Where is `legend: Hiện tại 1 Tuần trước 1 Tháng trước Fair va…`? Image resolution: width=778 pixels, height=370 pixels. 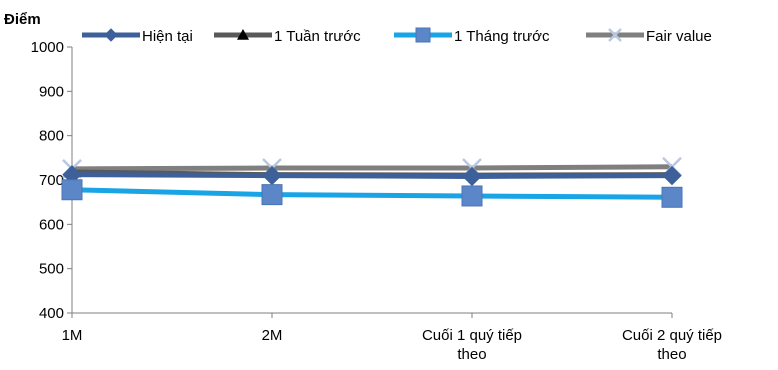
legend: Hiện tại 1 Tuần trước 1 Tháng trước Fair va… is located at coordinates (397, 36).